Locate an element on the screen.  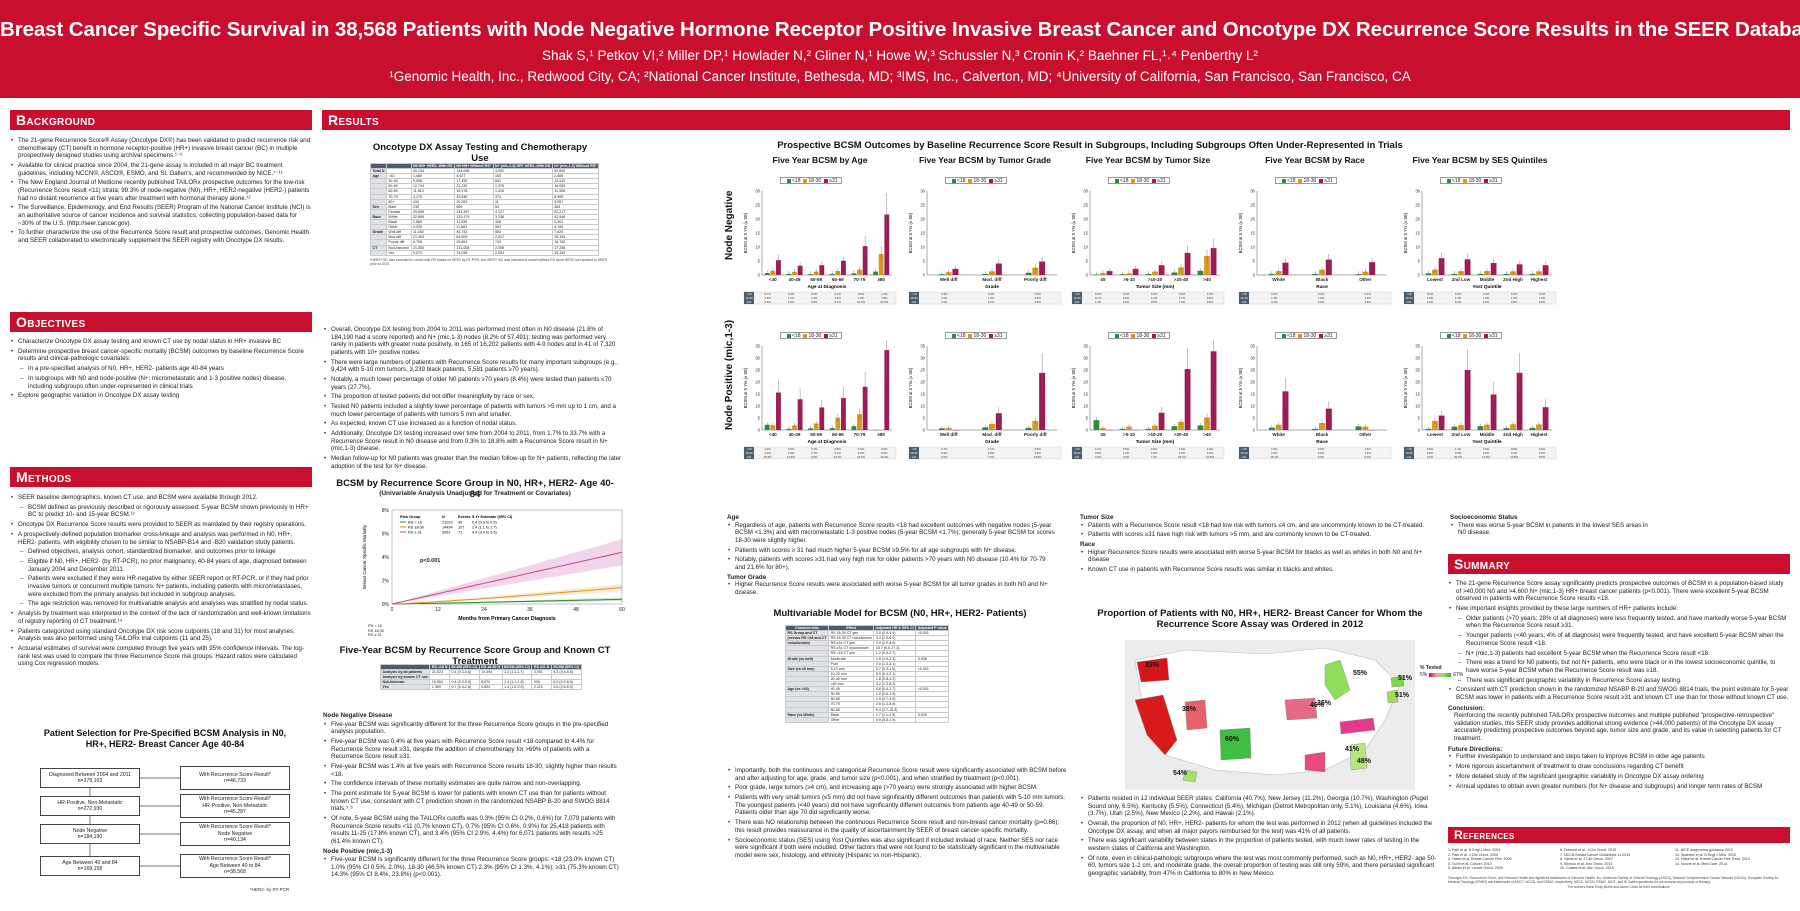
km-legend-text: RS < 18 is located at coordinates (415, 523).